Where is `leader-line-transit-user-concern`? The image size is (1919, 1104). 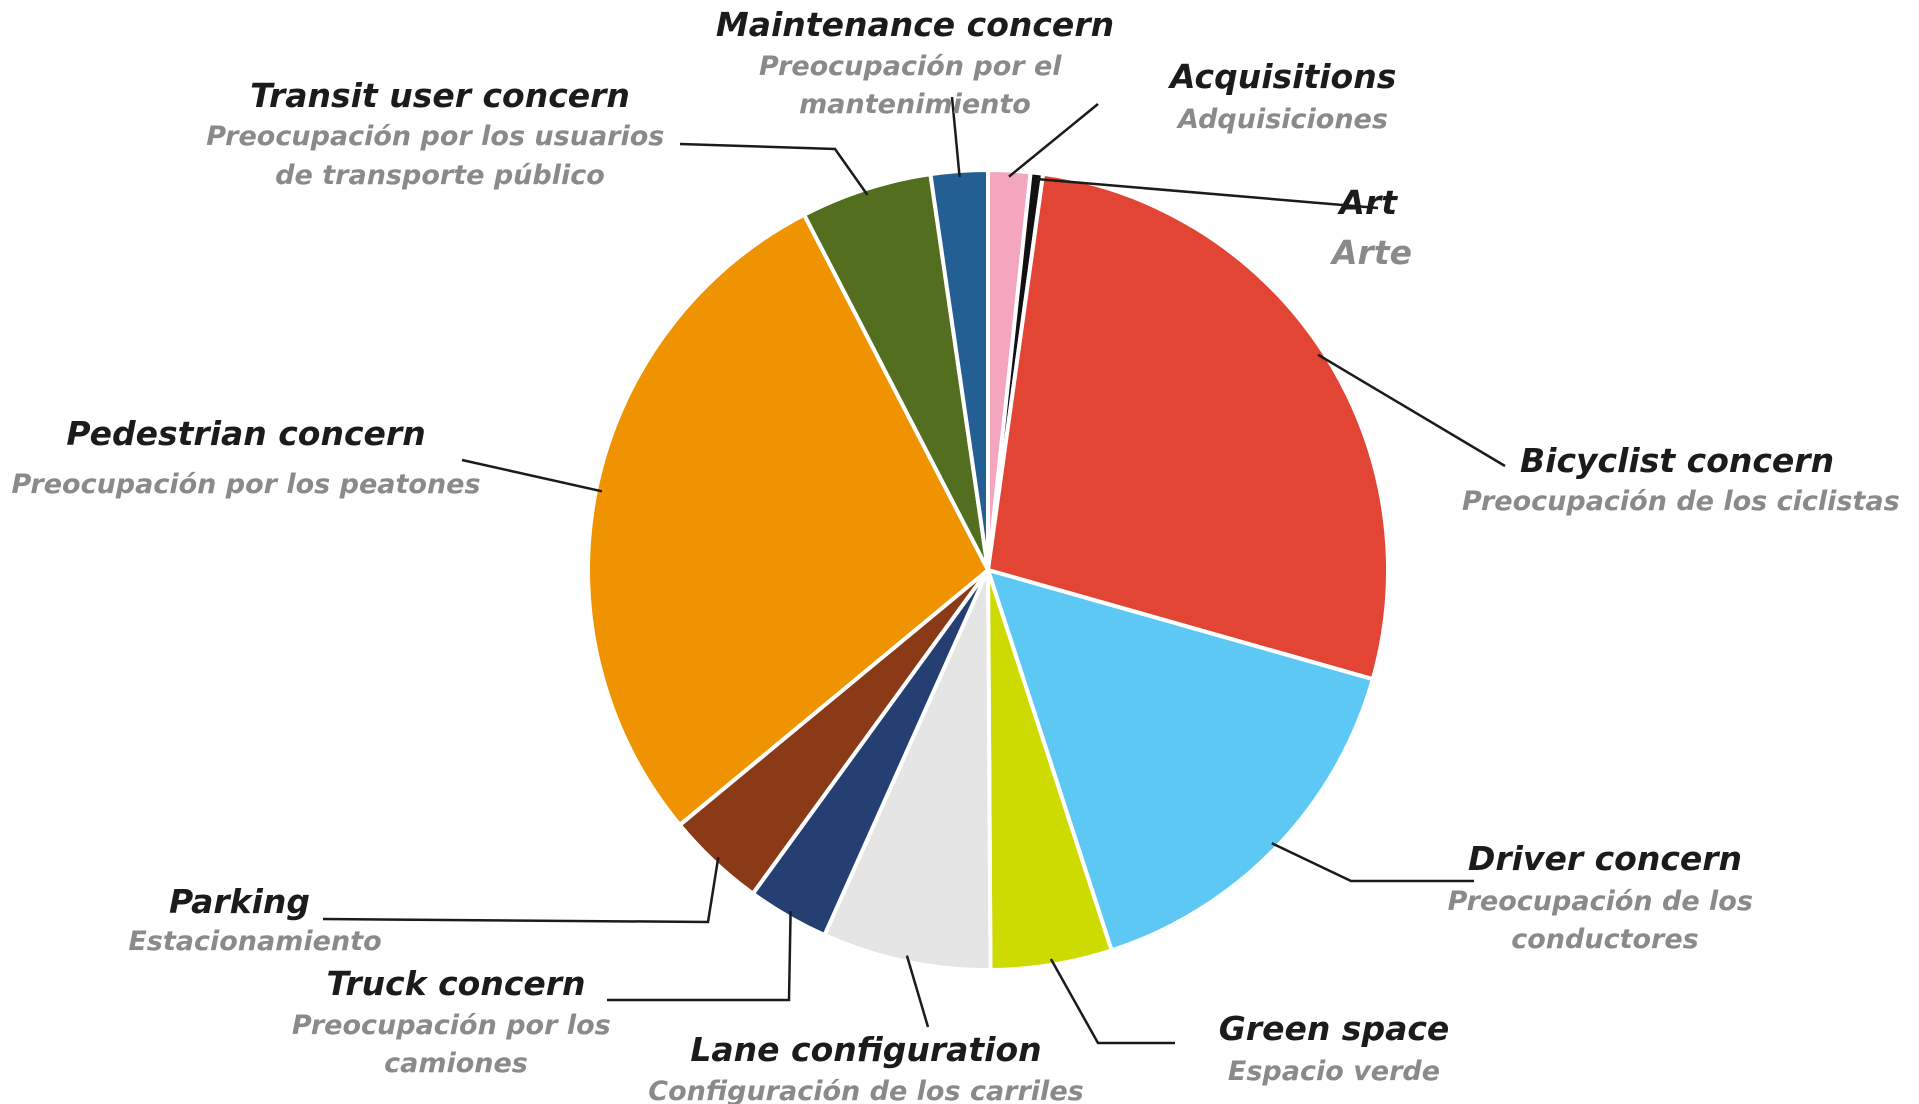
leader-line-transit-user-concern is located at coordinates (774, 169).